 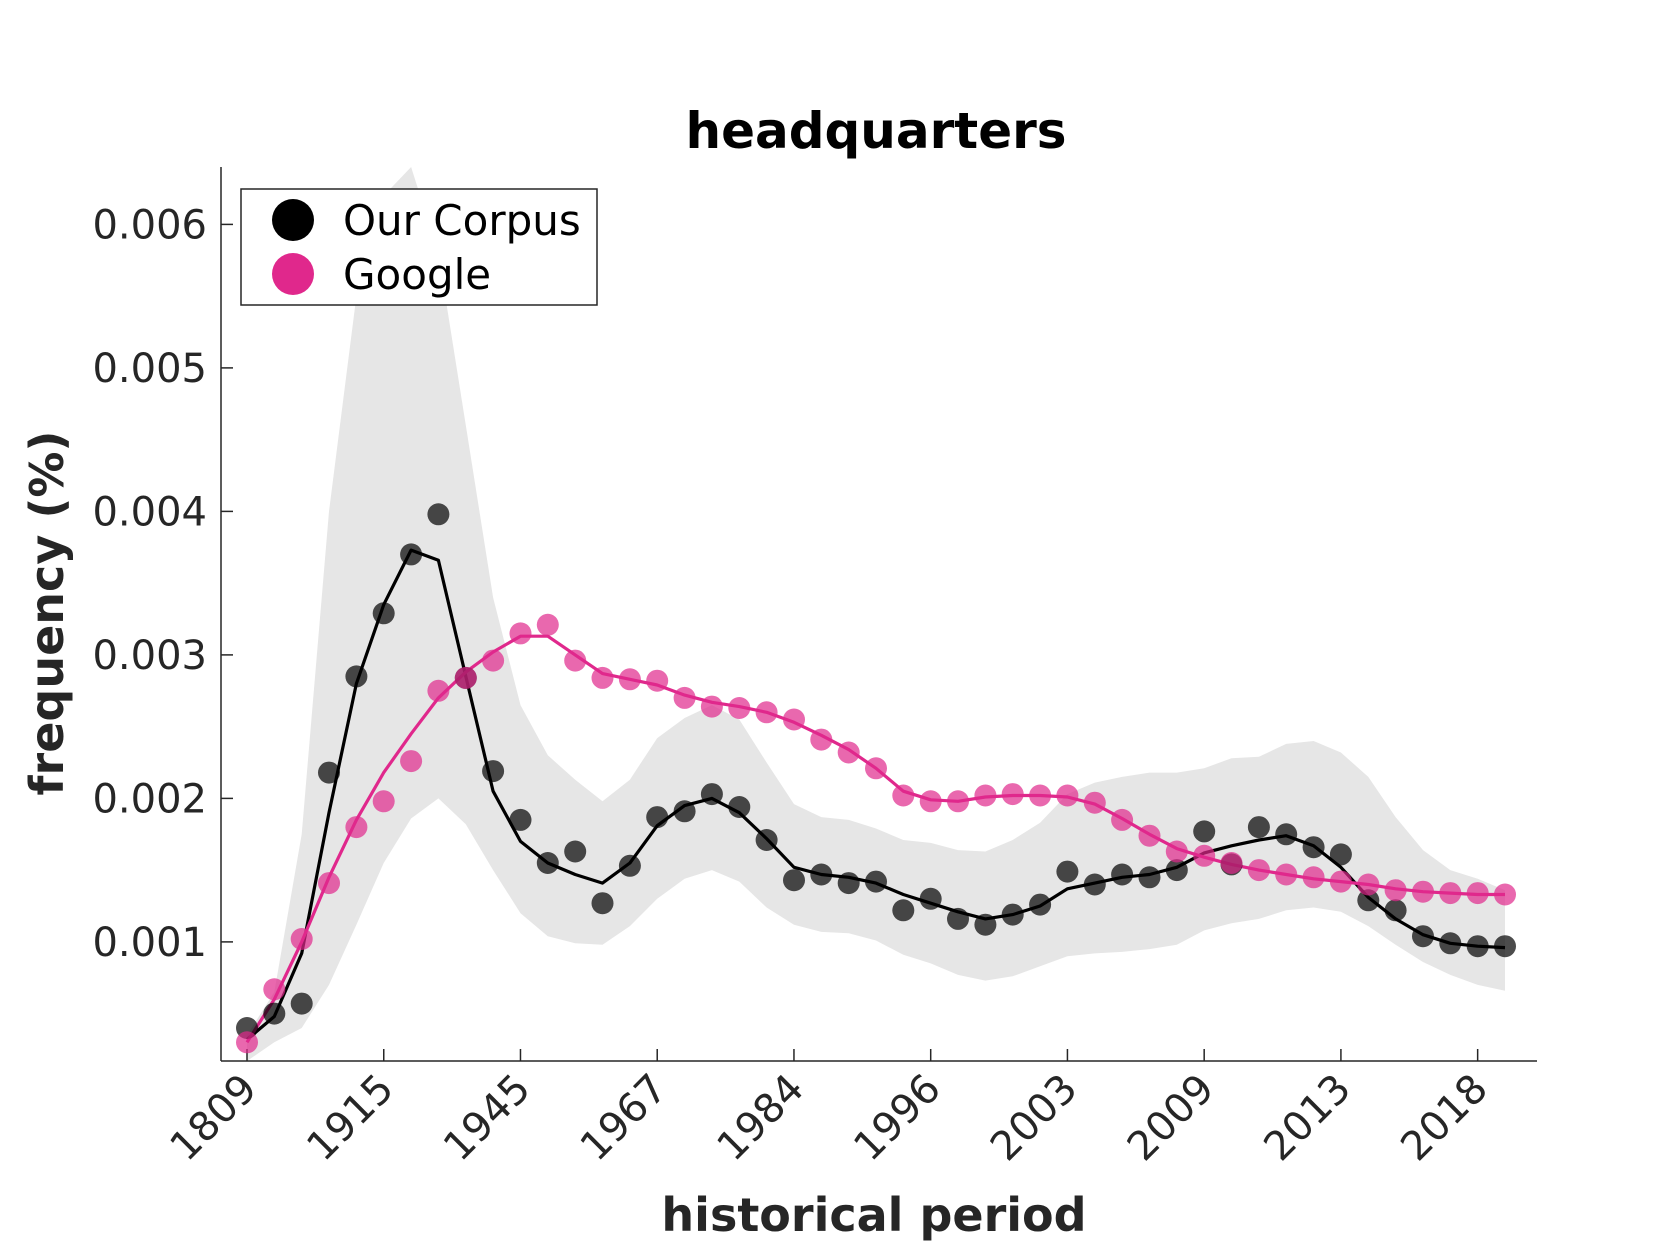 I want to click on x-tick-label: 1984, so click(x=761, y=1118).